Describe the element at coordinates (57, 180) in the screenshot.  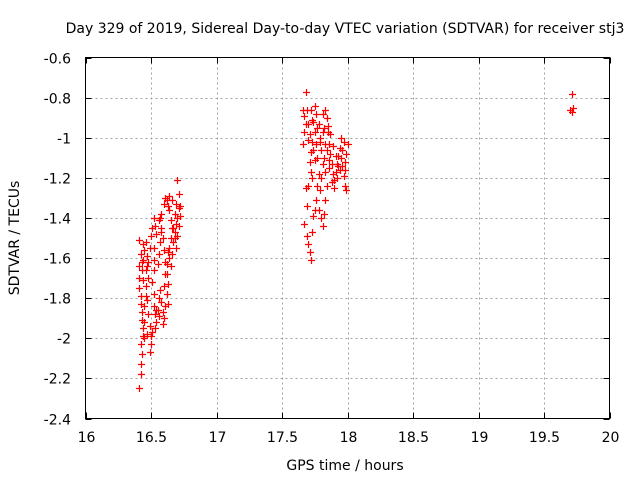
I see `y-tick-label: -1.2` at that location.